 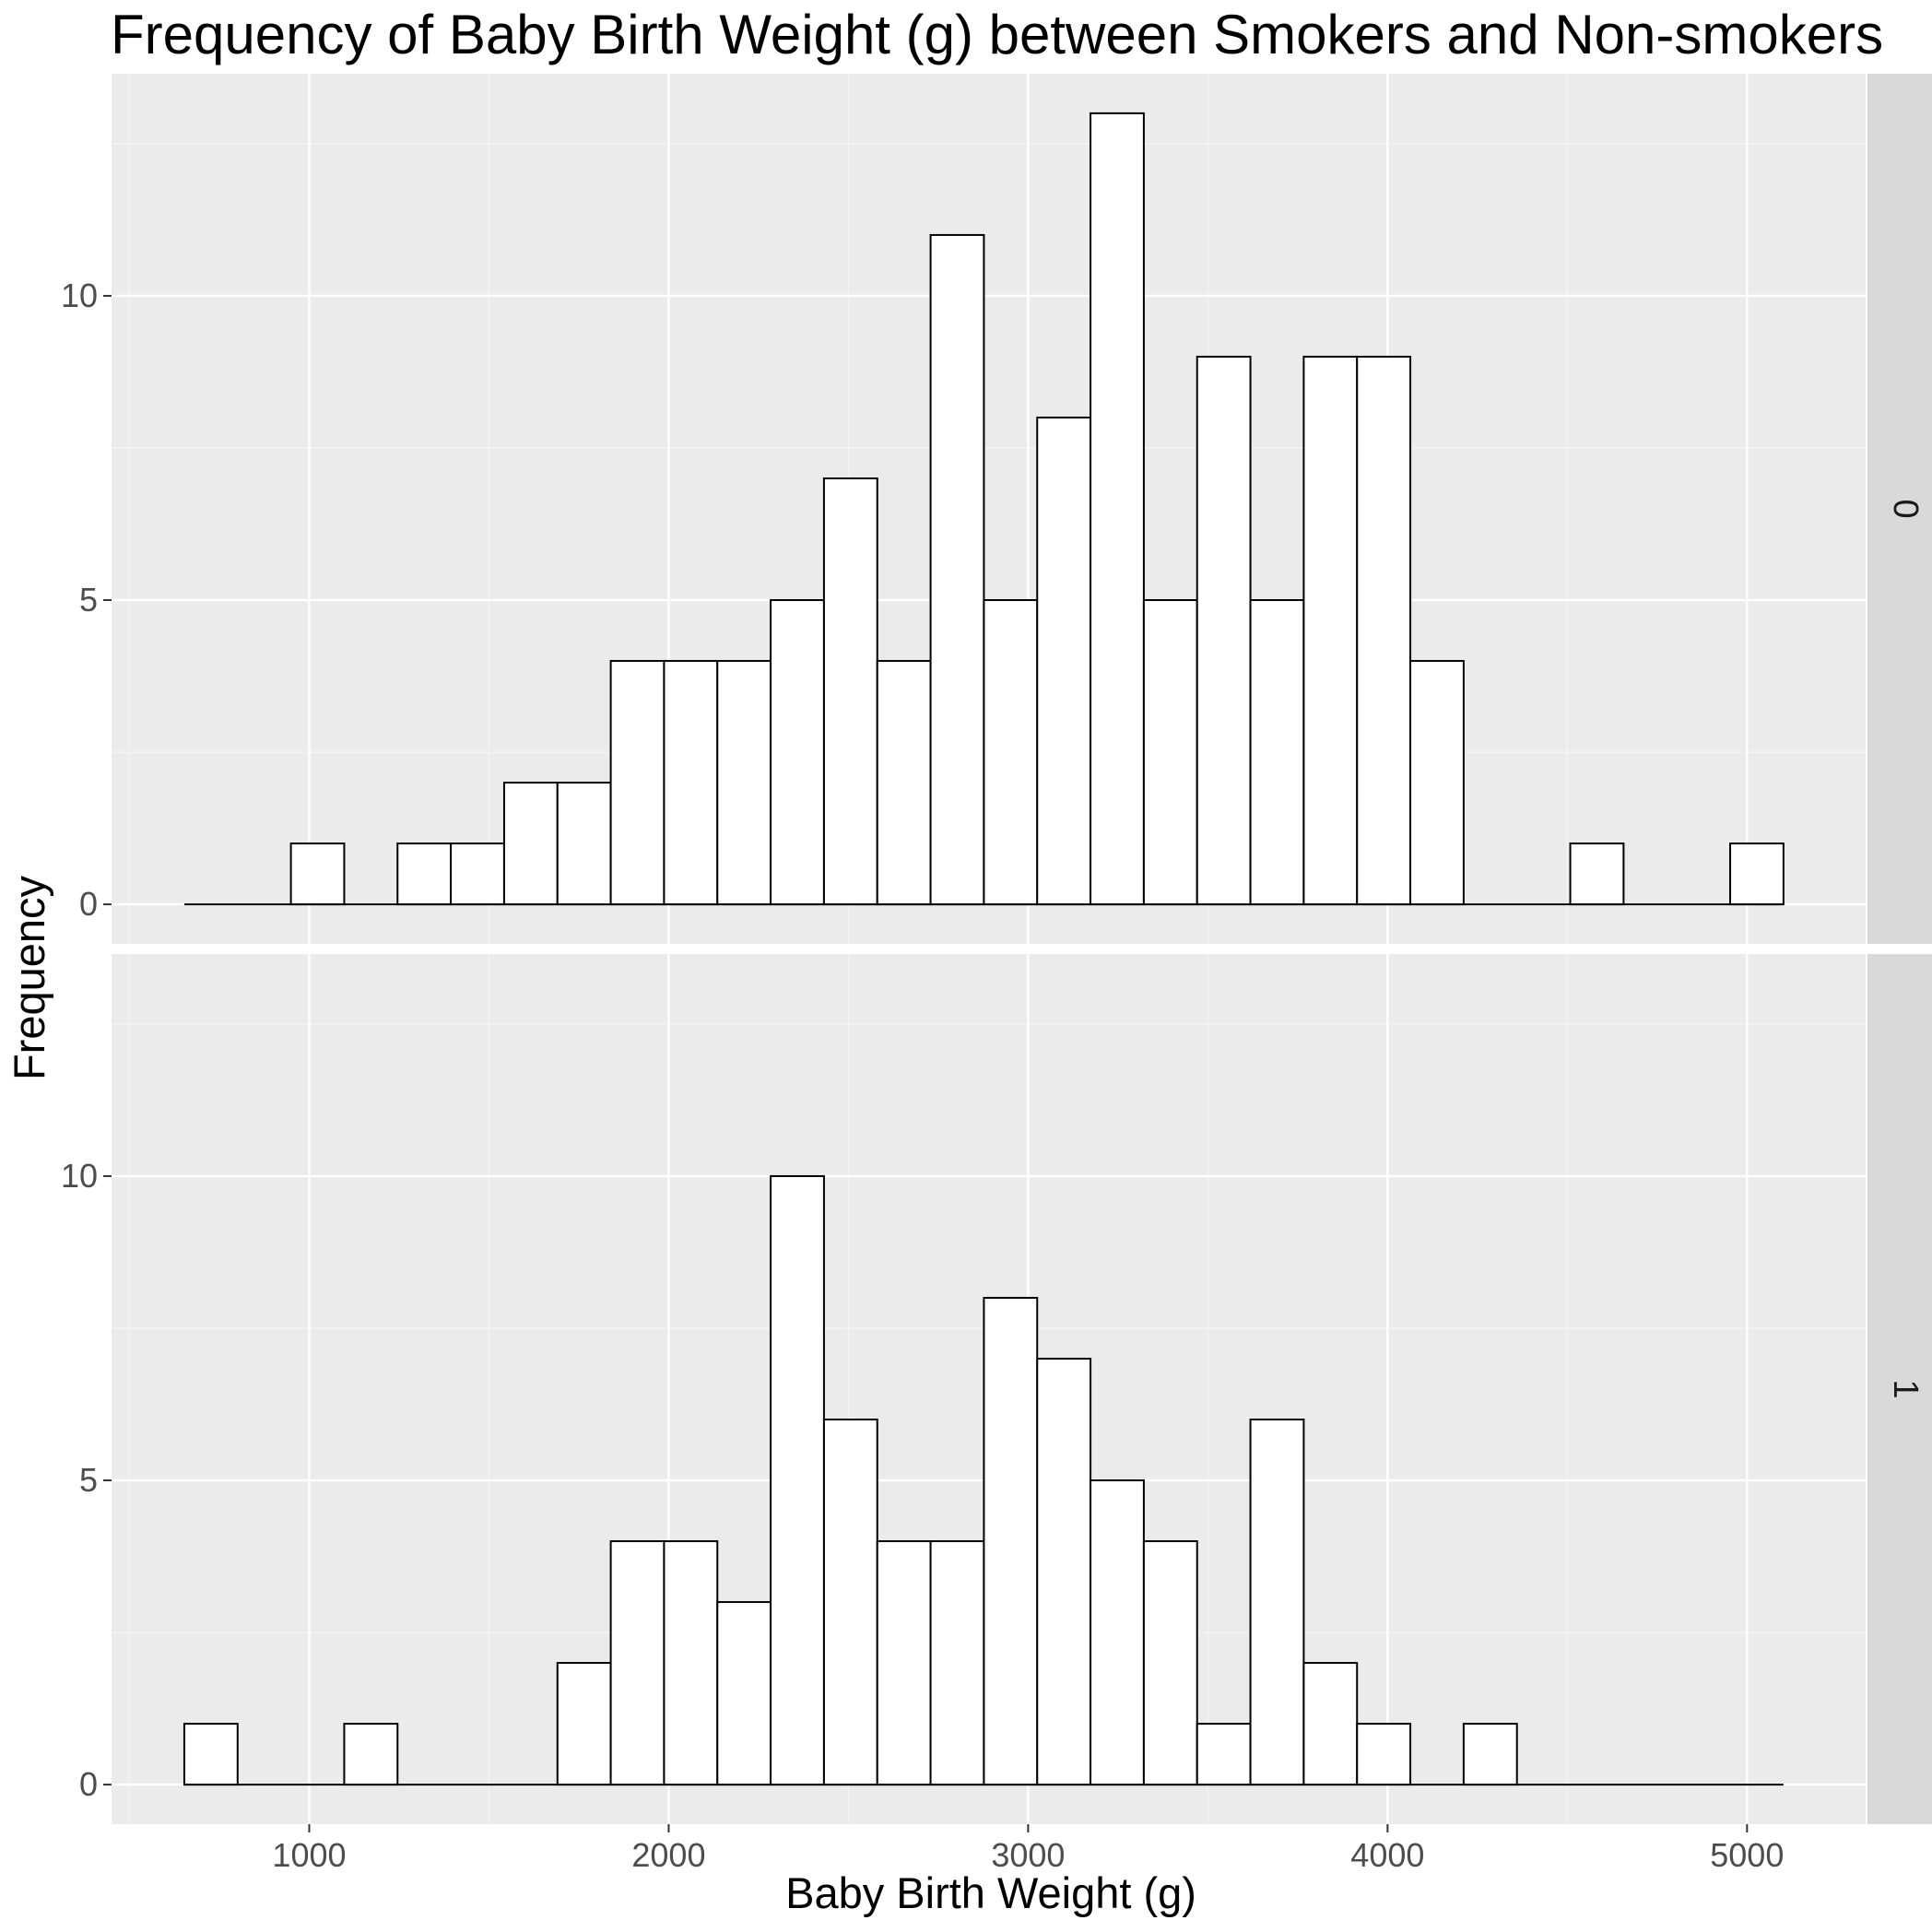 What do you see at coordinates (1028, 1855) in the screenshot?
I see `x-tick-label: 3000` at bounding box center [1028, 1855].